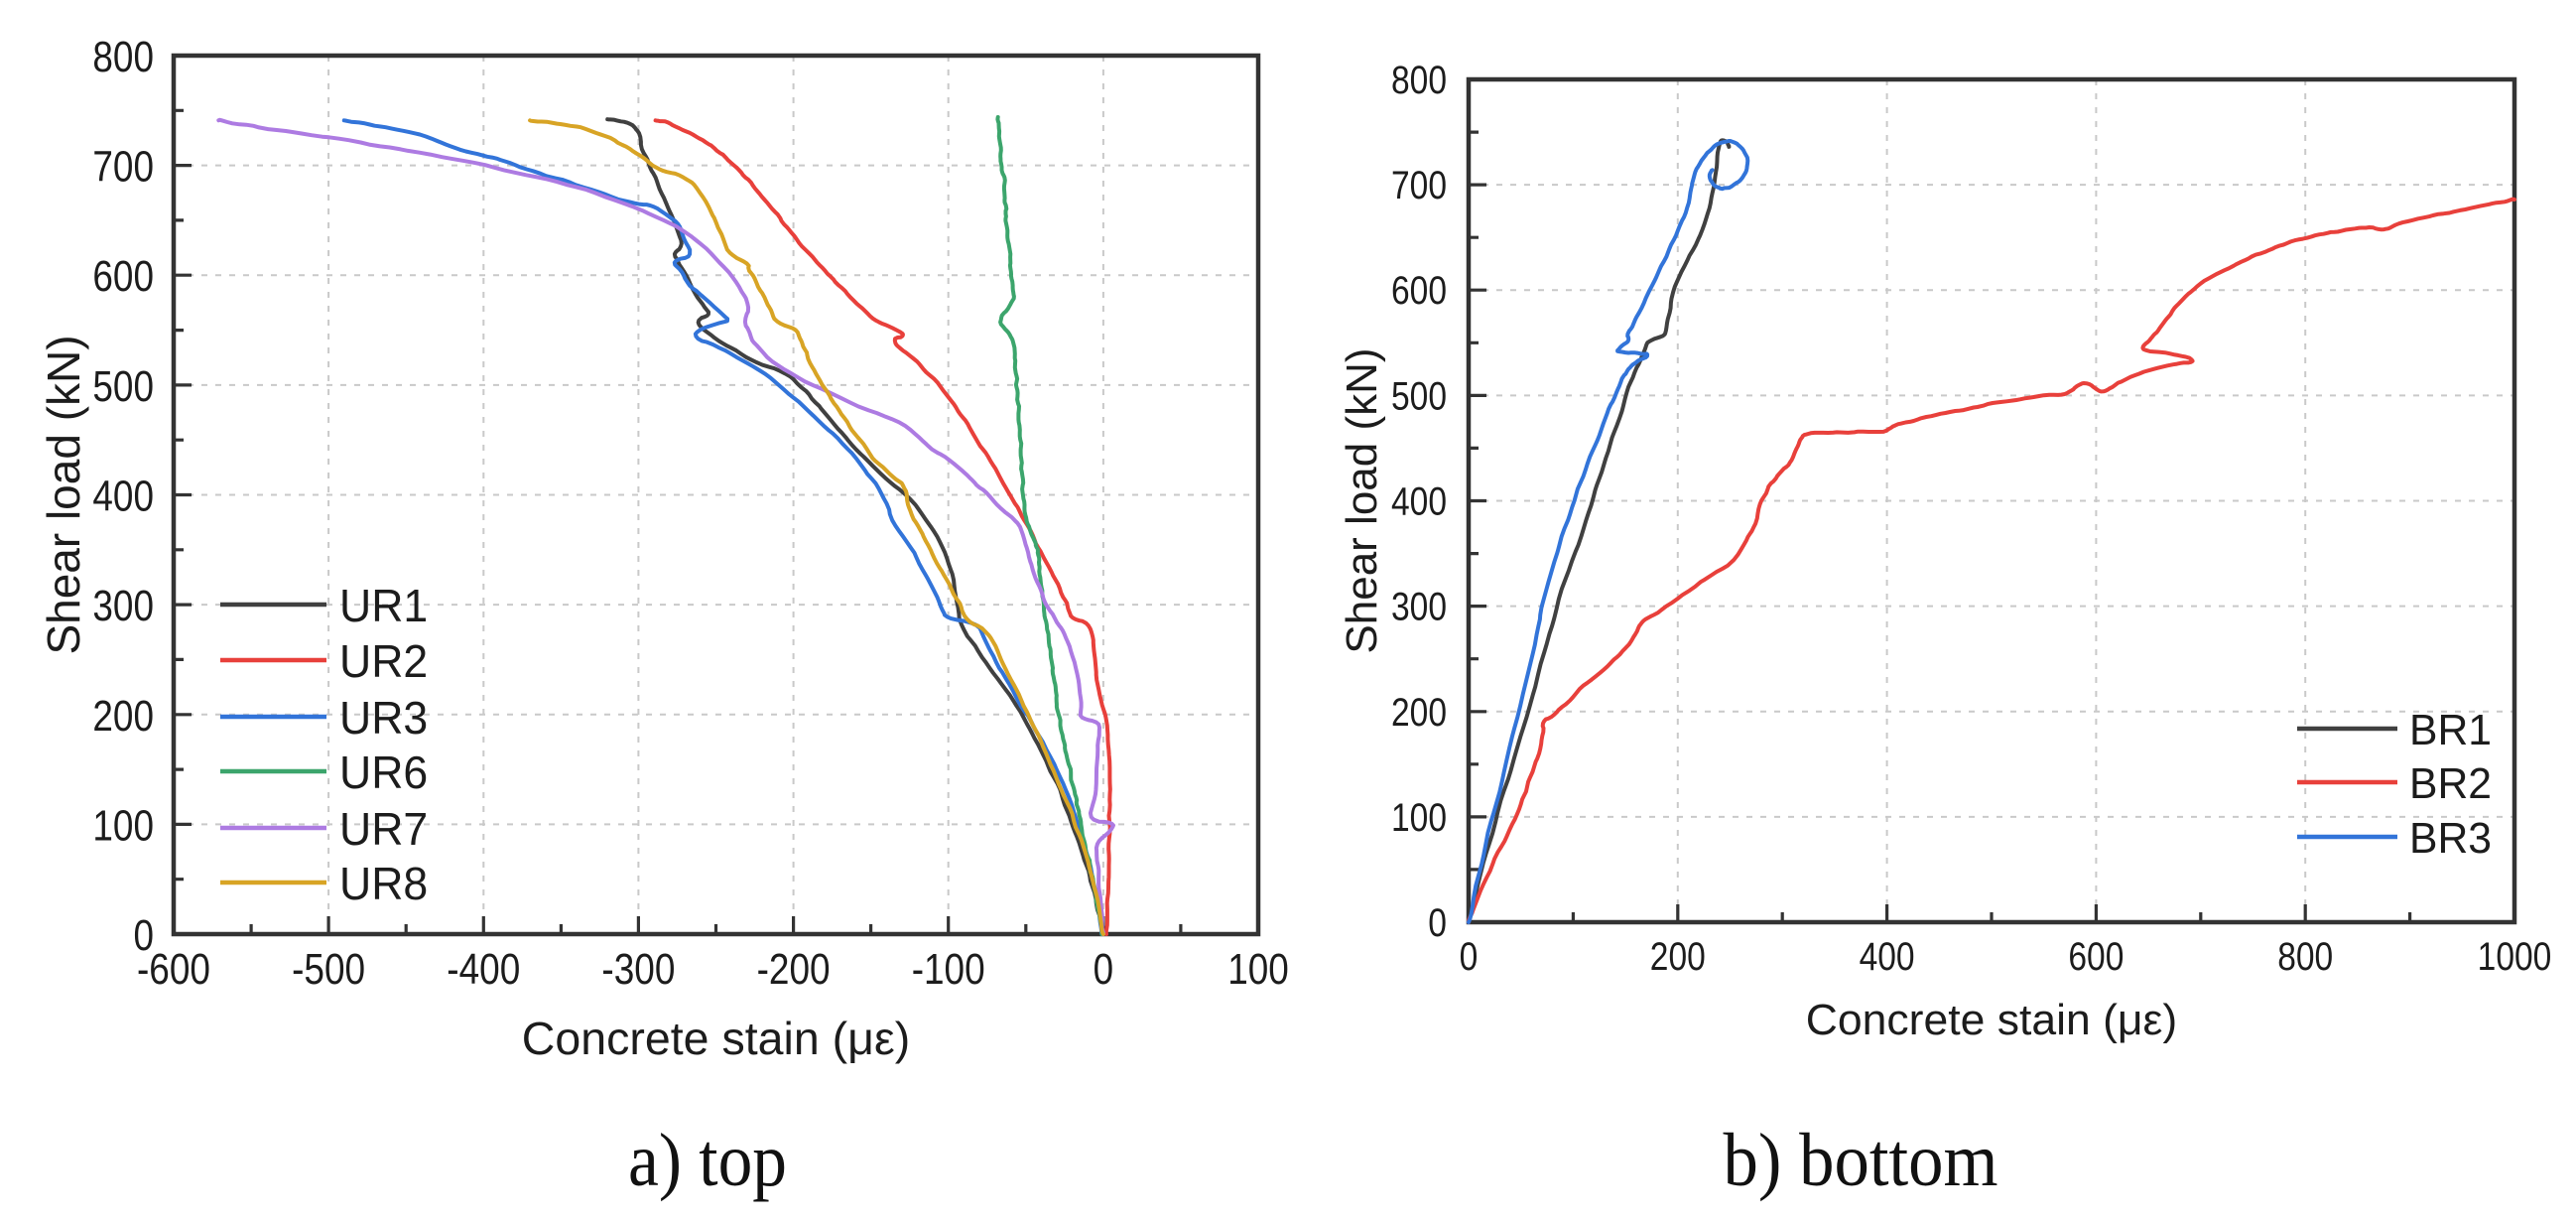  I want to click on svg-text: UR8, so click(384, 883).